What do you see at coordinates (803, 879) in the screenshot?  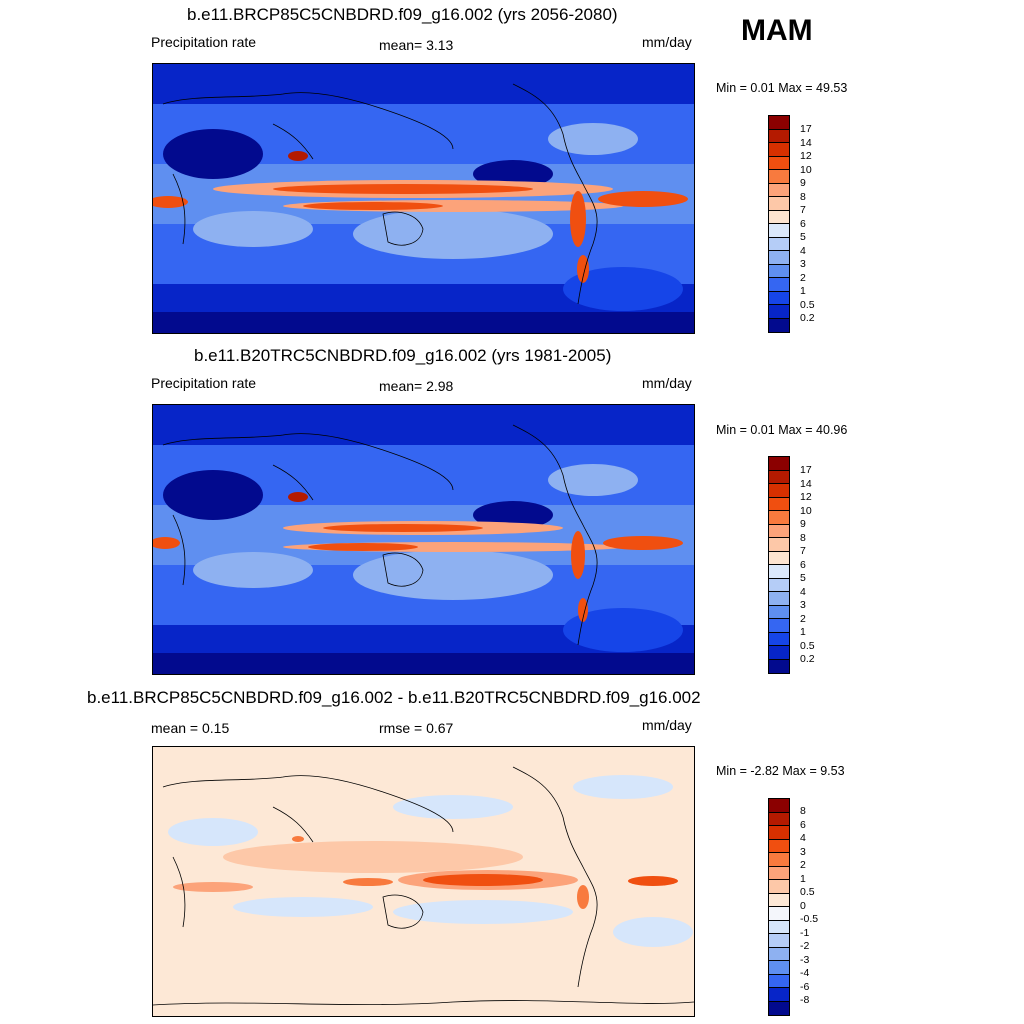 I see `panel-3-colorbar-tick: 1` at bounding box center [803, 879].